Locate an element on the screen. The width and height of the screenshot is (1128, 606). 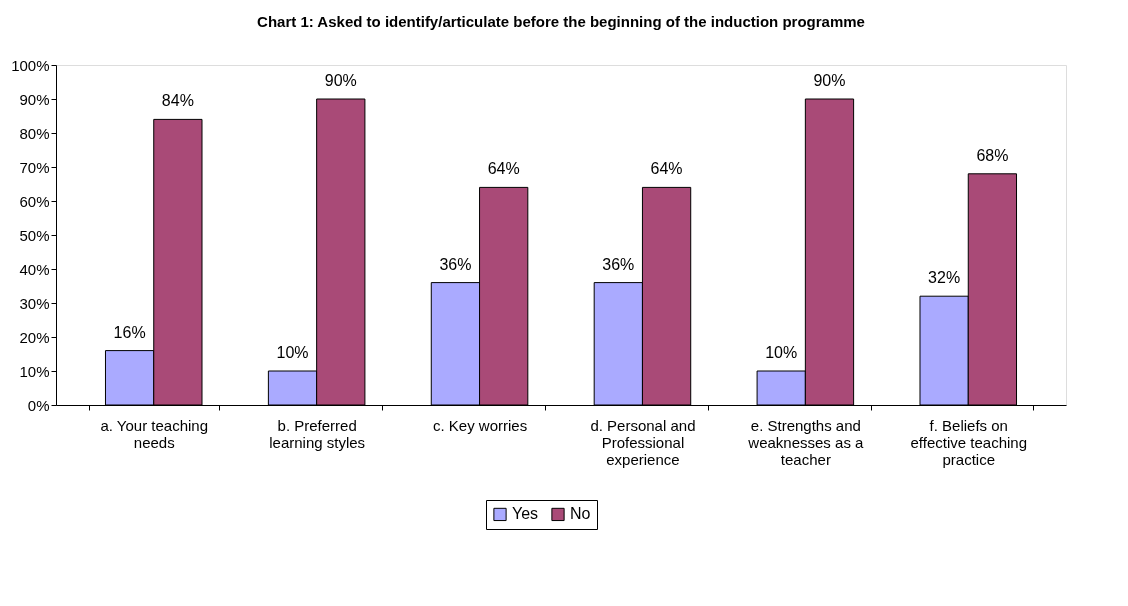
x-tick-label: d. Personal and Professional experience is located at coordinates (643, 442).